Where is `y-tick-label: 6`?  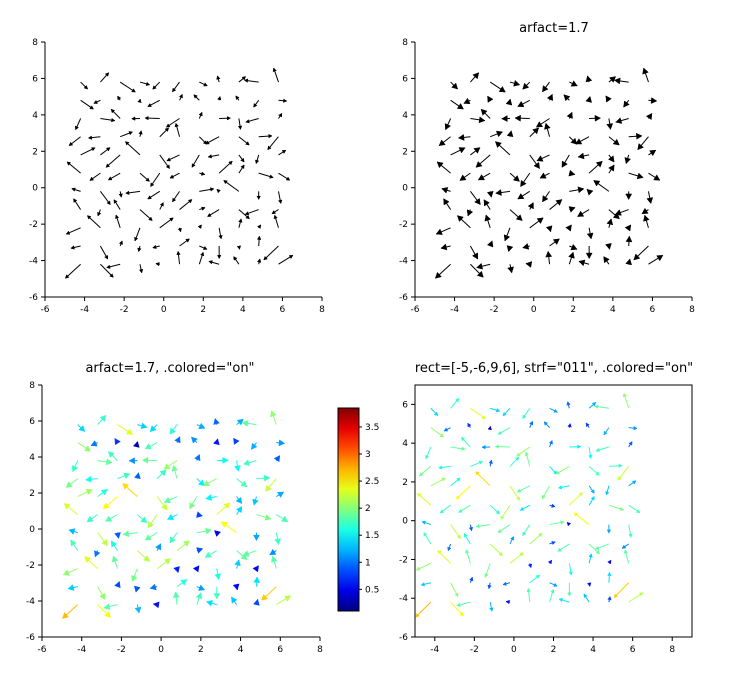 y-tick-label: 6 is located at coordinates (405, 405).